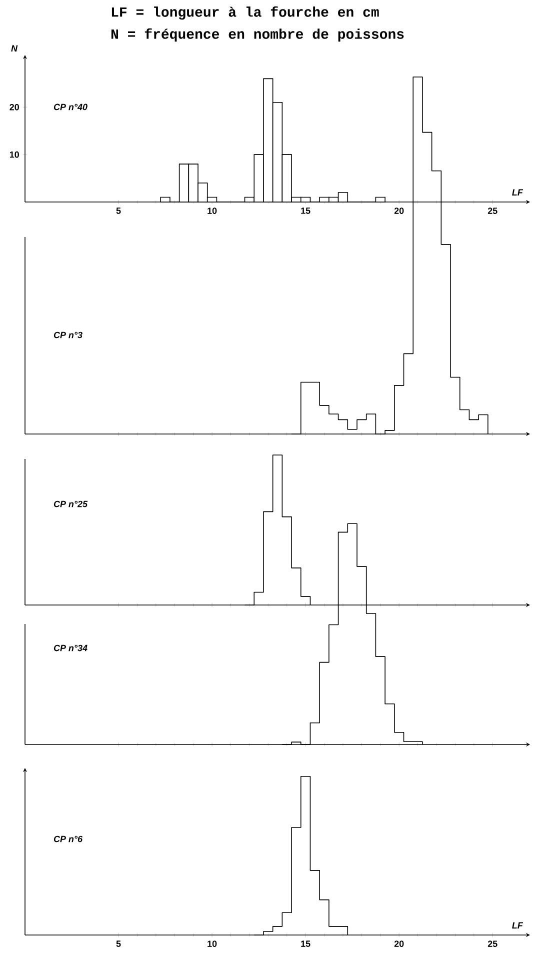  I want to click on annotation: CP n°25, so click(71, 504).